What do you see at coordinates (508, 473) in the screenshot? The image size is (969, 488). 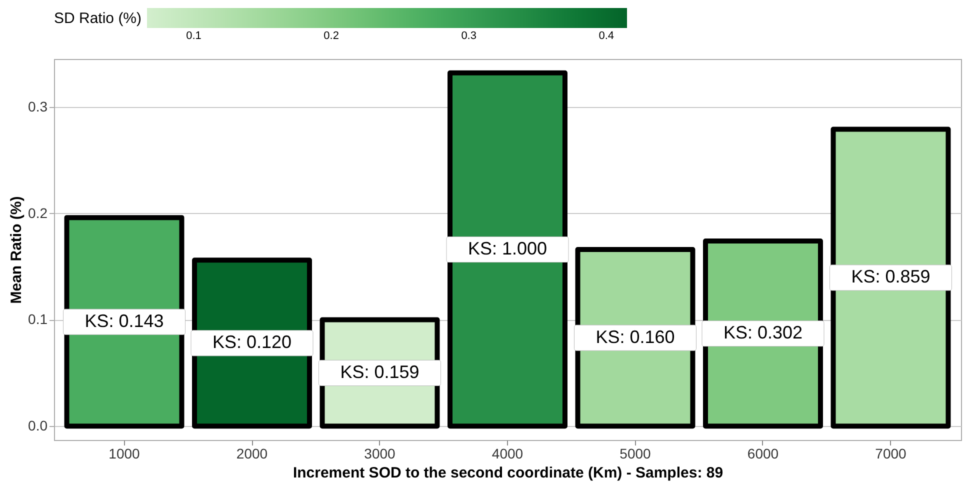 I see `x-axis-title: Increment SOD to the second coordinate (Km) - Samples: 89` at bounding box center [508, 473].